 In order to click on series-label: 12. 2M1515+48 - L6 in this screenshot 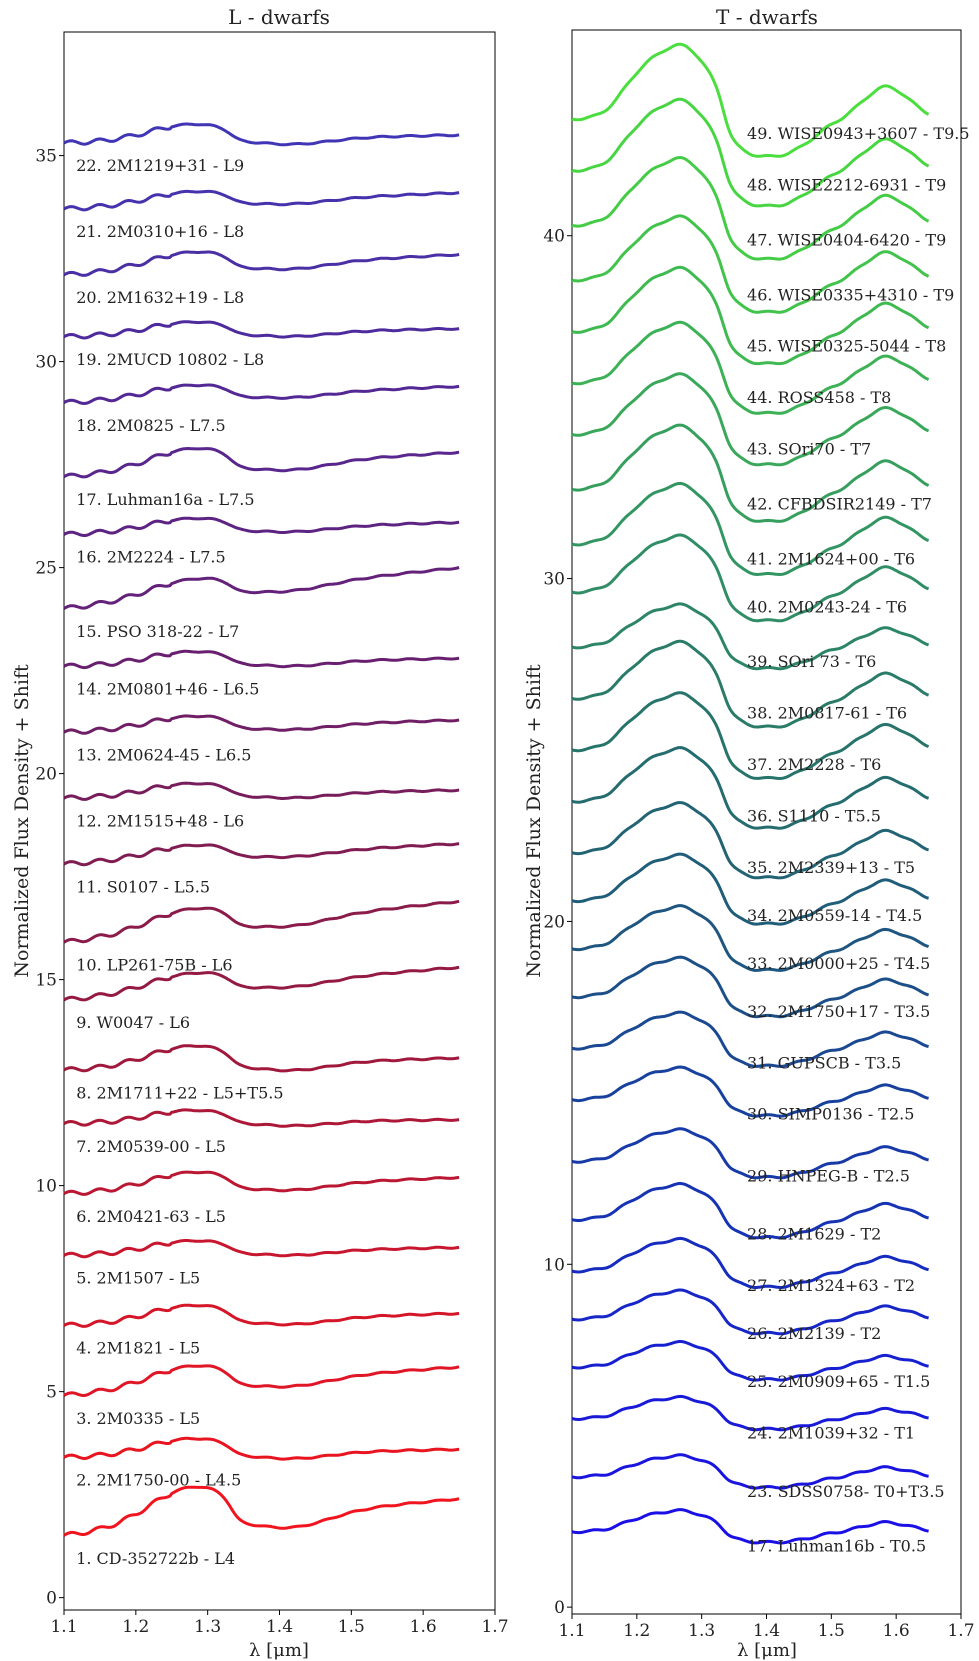, I will do `click(160, 820)`.